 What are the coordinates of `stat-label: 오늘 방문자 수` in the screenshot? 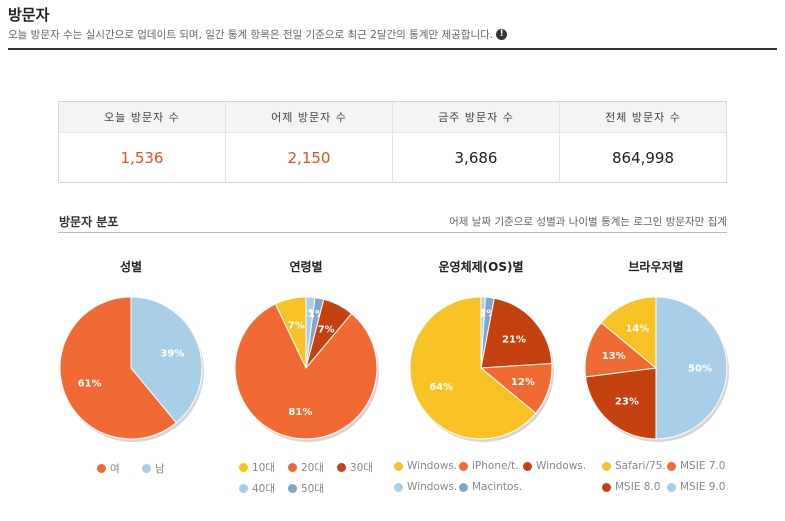 It's located at (142, 117).